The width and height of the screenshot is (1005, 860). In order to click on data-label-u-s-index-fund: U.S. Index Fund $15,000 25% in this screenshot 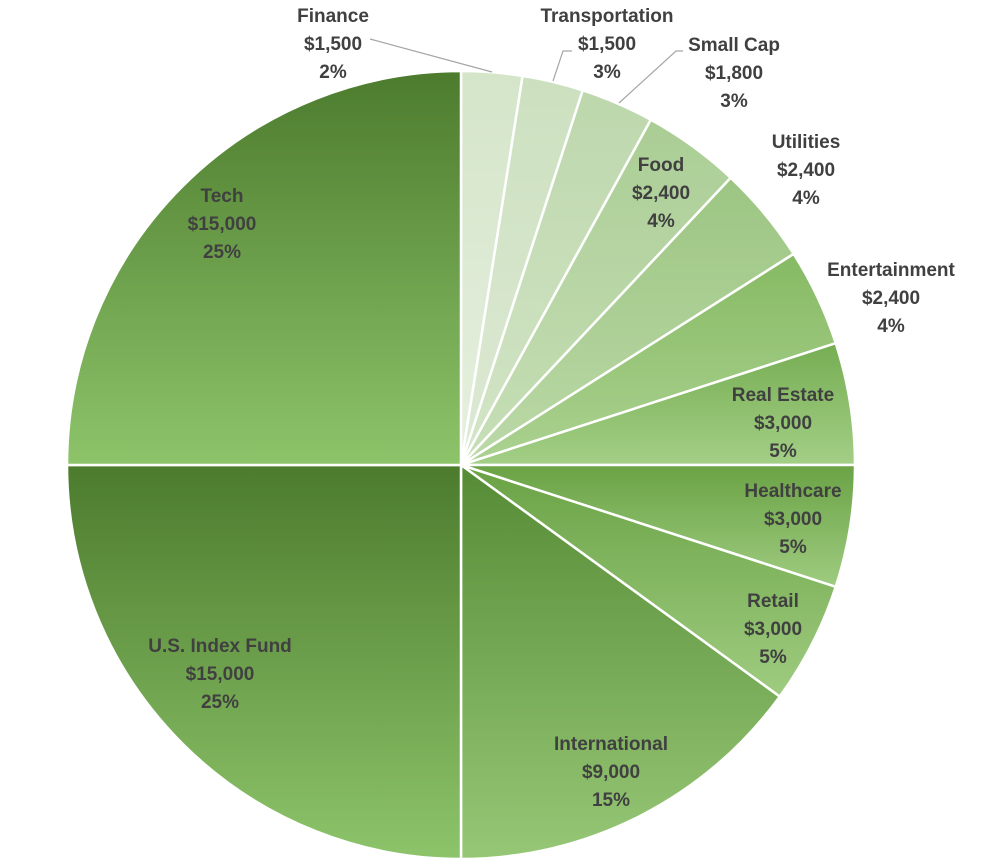, I will do `click(220, 674)`.